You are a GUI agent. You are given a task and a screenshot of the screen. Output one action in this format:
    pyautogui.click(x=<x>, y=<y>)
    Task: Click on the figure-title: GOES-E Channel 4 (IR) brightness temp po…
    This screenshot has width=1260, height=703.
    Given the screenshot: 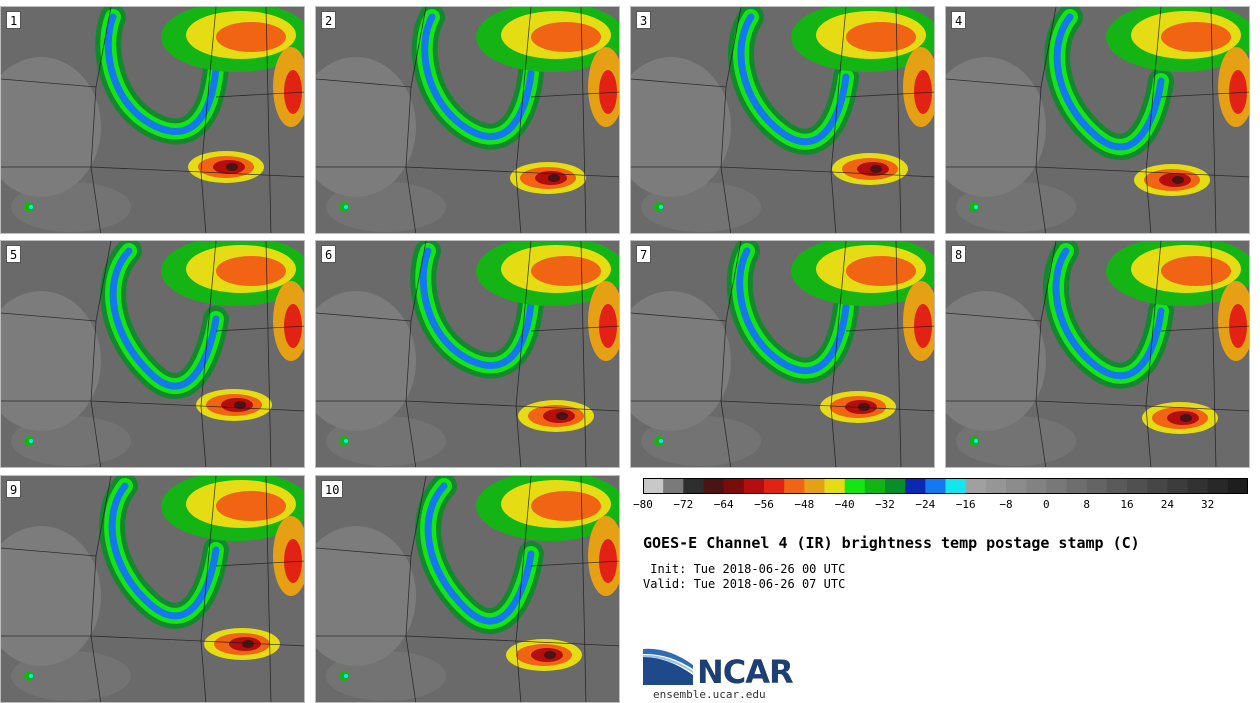 What is the action you would take?
    pyautogui.click(x=891, y=543)
    